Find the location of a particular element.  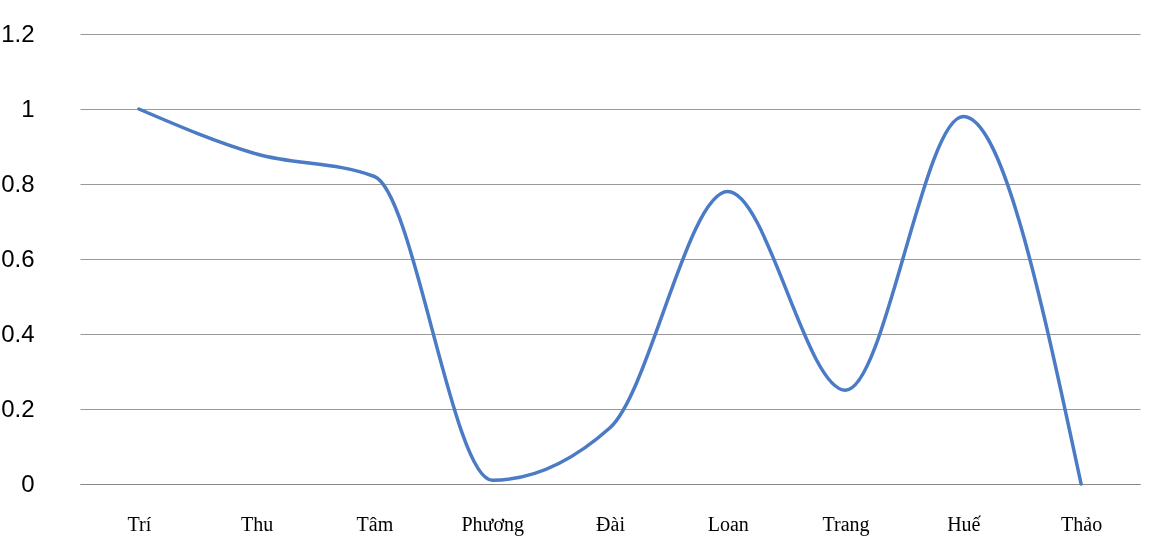

x-tick-label: Loan is located at coordinates (728, 523).